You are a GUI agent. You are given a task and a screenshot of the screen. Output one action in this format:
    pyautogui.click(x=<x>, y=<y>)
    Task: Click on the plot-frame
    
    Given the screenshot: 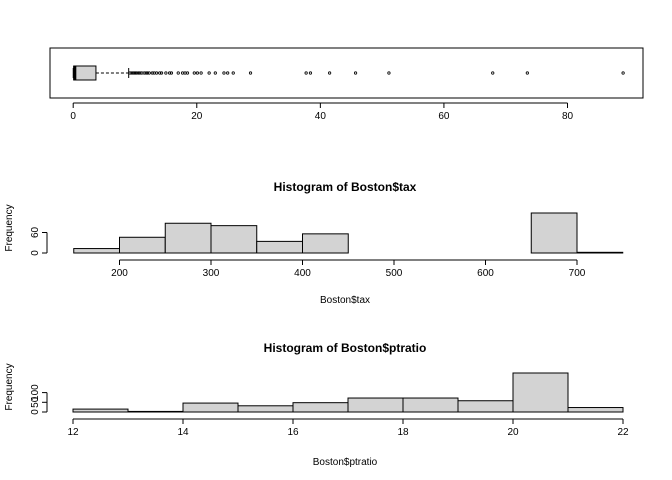 What is the action you would take?
    pyautogui.click(x=346, y=73)
    